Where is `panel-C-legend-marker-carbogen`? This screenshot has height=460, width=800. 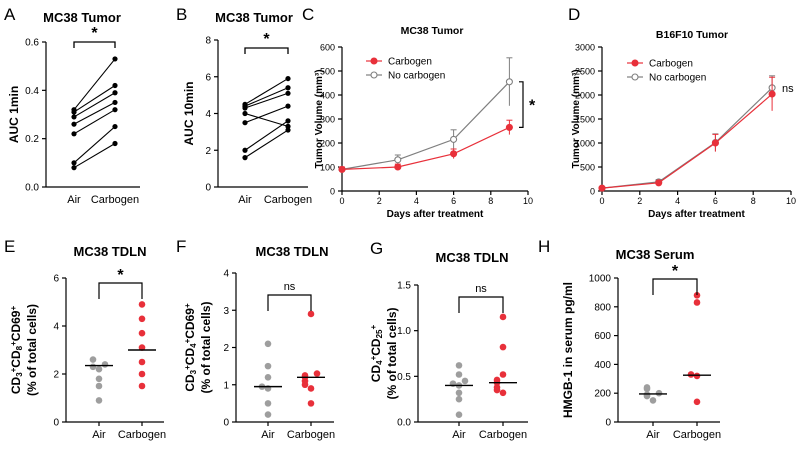 panel-C-legend-marker-carbogen is located at coordinates (374, 61).